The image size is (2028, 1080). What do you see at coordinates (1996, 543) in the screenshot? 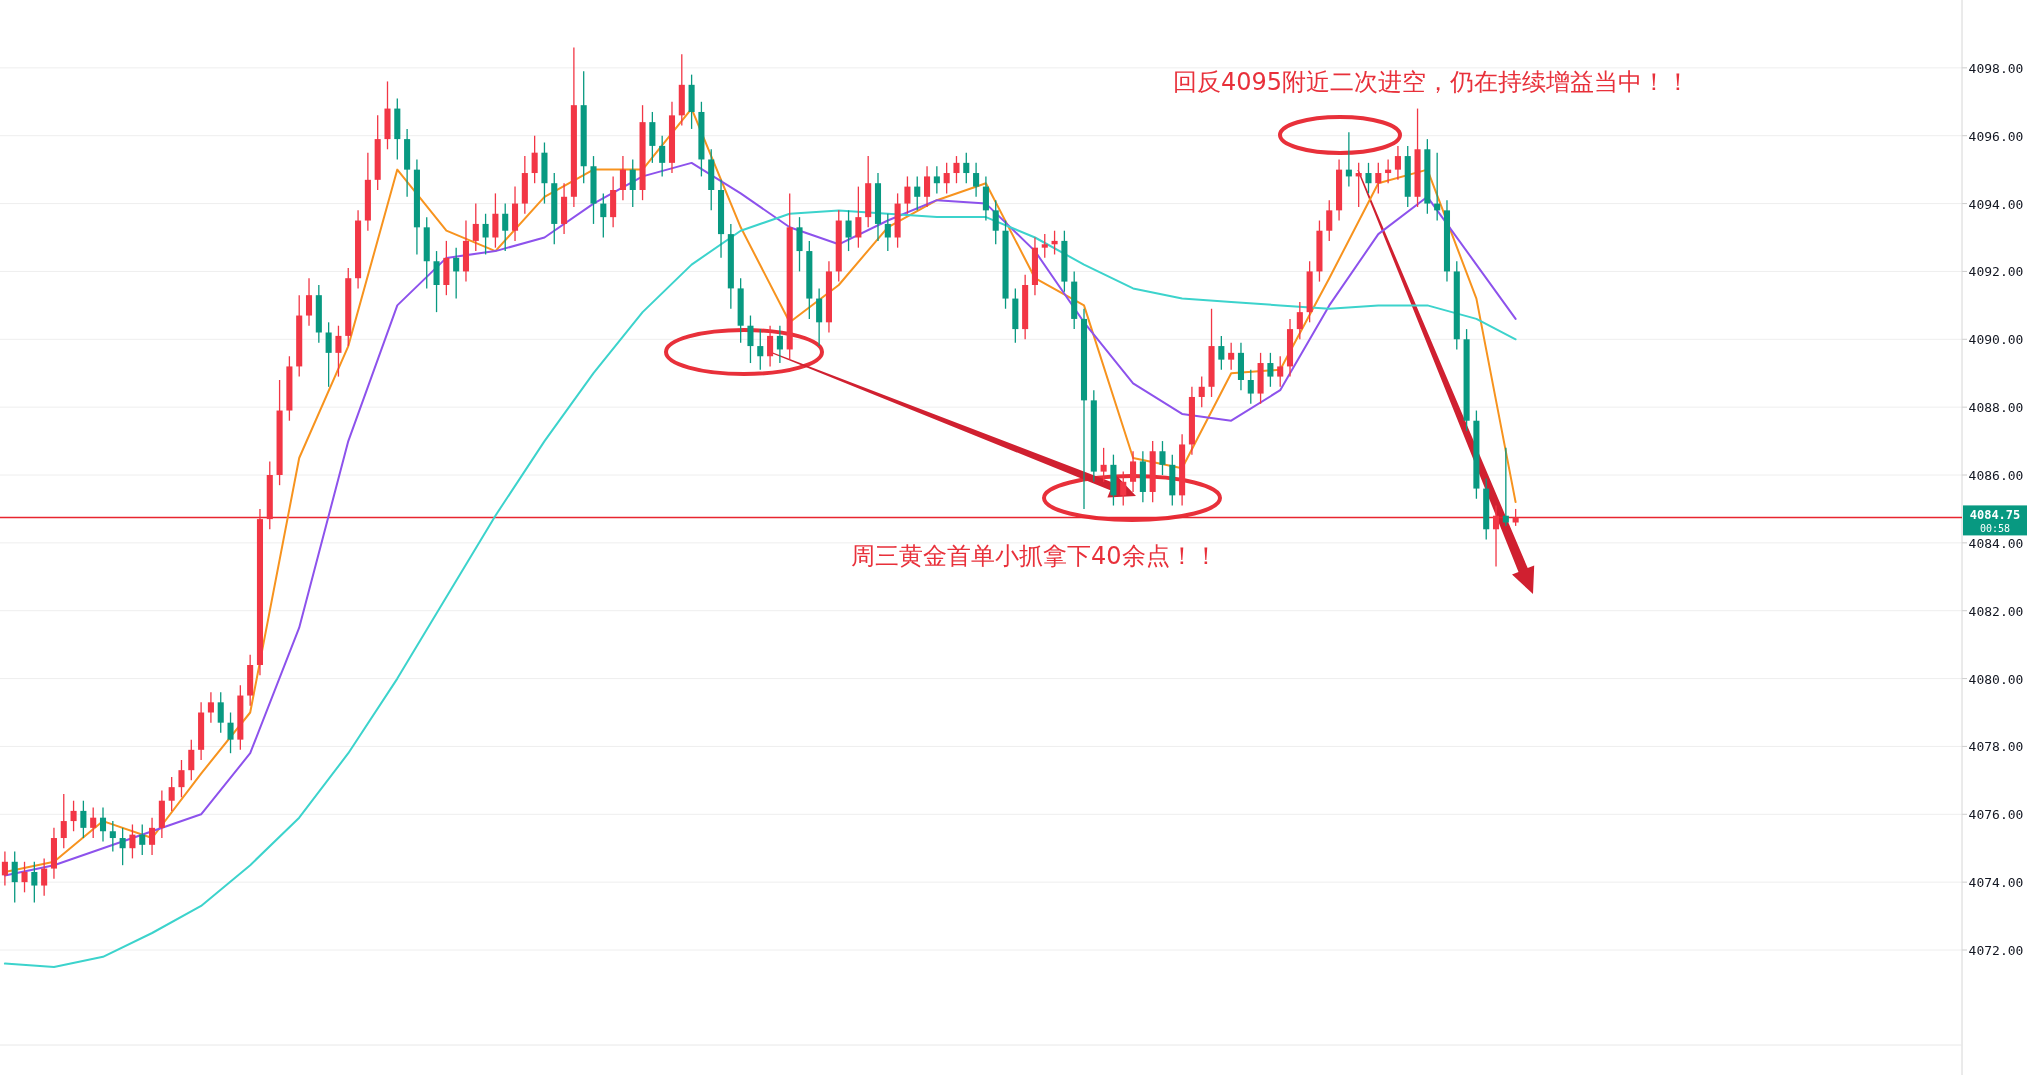
I see `y-tick-label: 4084.00` at bounding box center [1996, 543].